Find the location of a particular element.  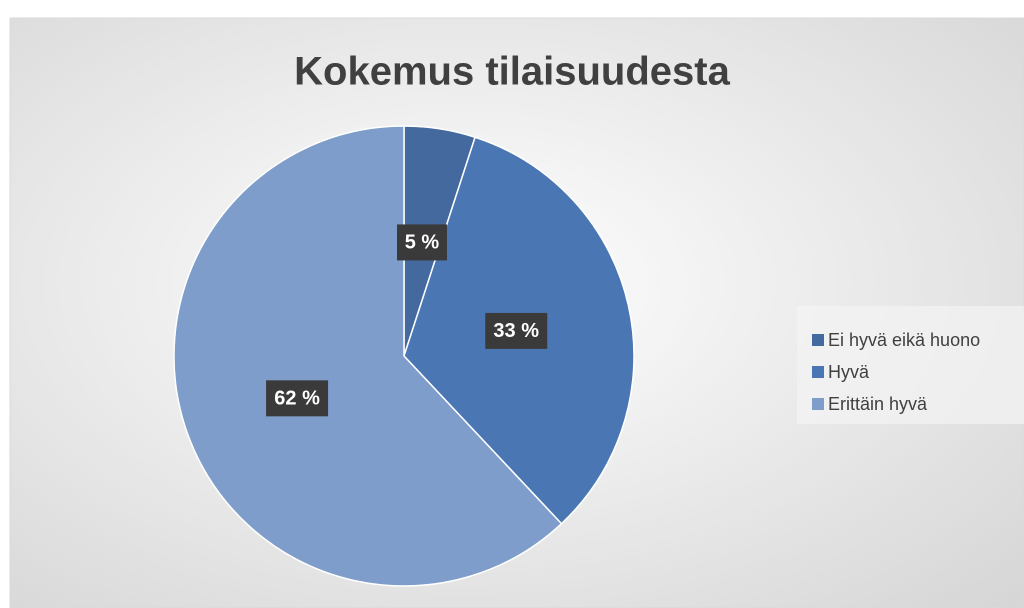

data-label: 5 % is located at coordinates (422, 243).